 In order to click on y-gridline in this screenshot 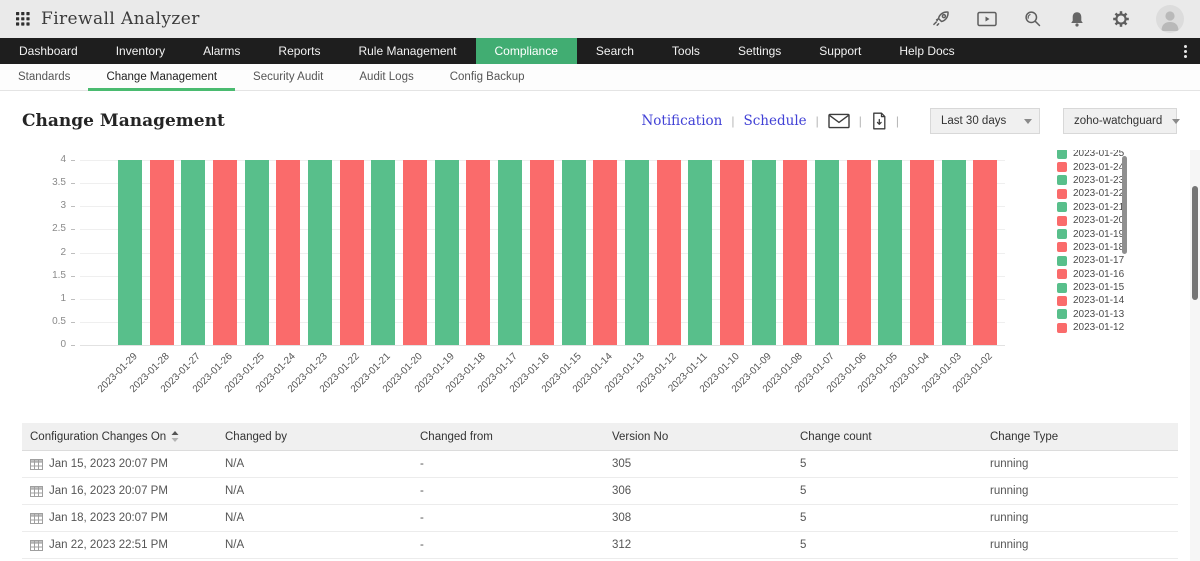, I will do `click(542, 345)`.